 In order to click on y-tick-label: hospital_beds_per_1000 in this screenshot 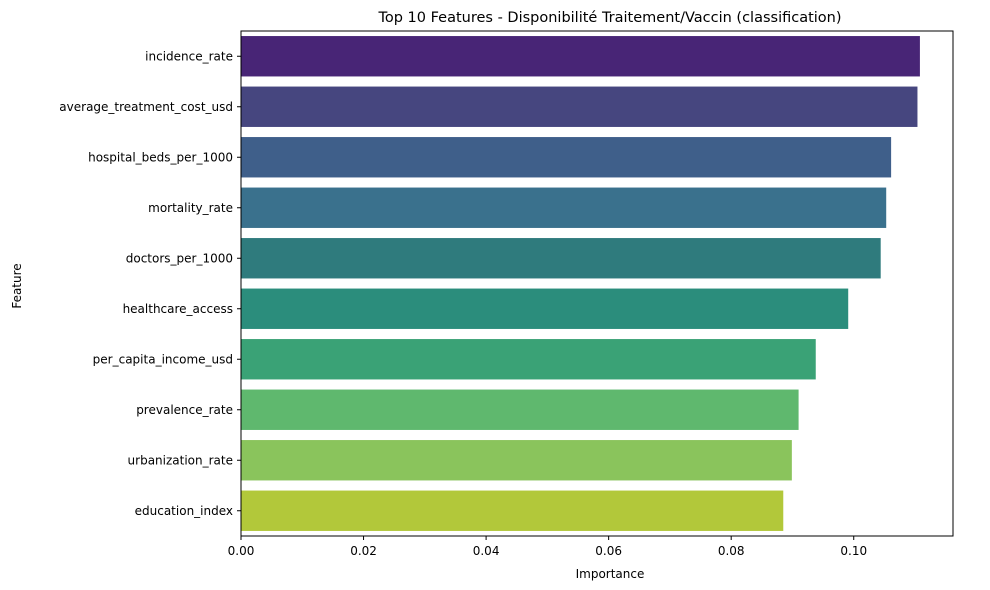, I will do `click(160, 157)`.